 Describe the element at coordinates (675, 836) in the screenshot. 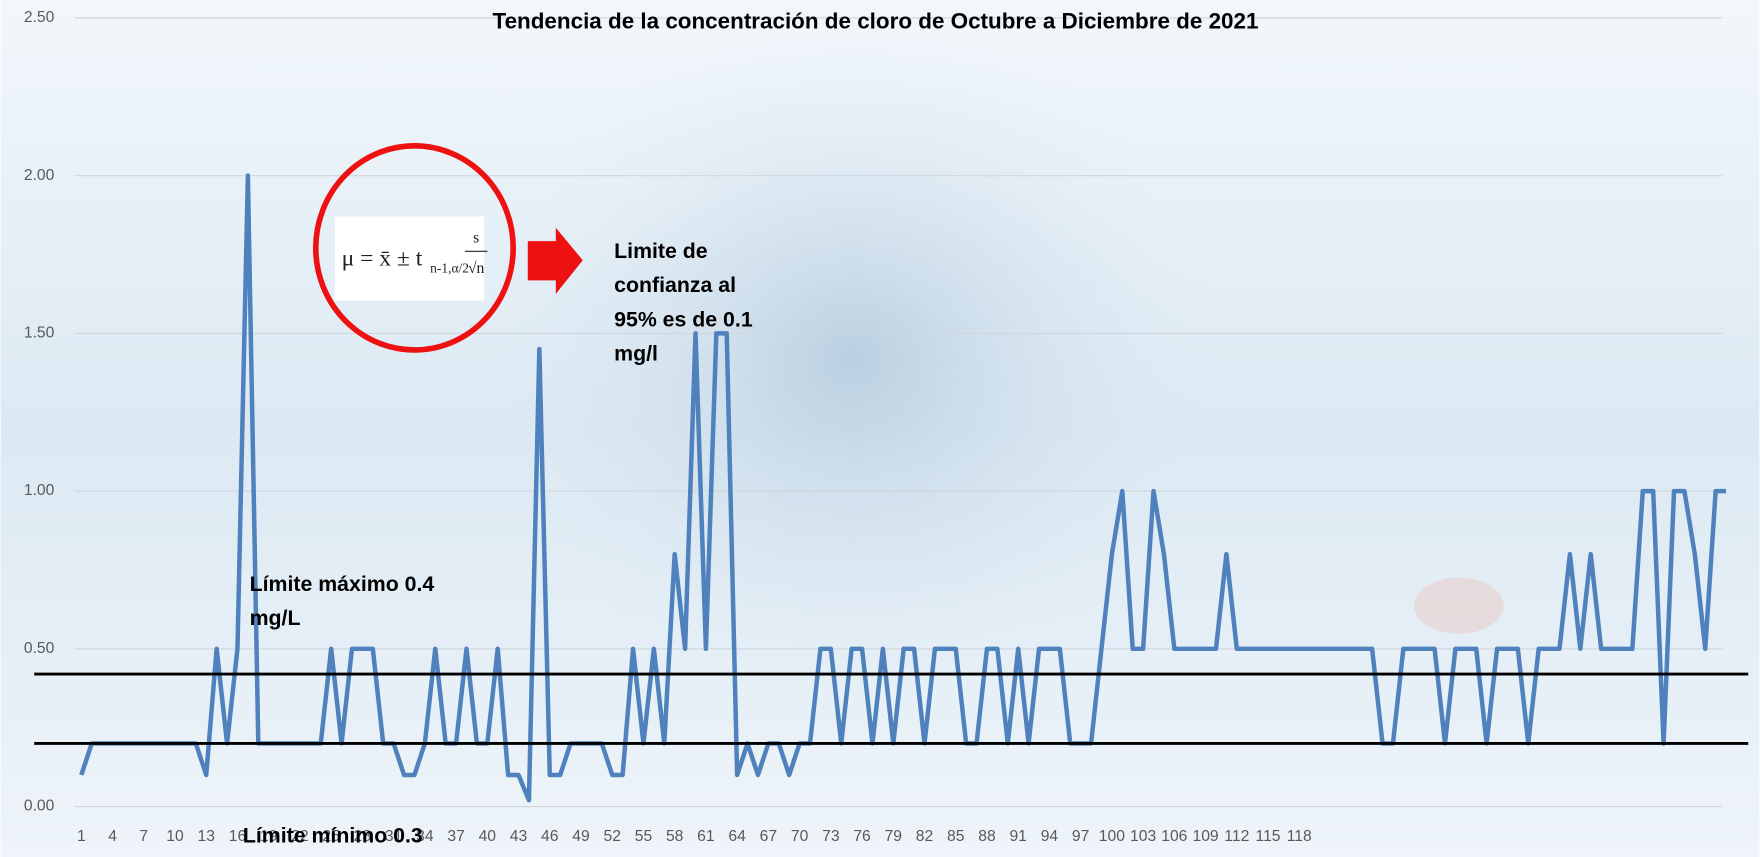

I see `x-tick-label: 58` at that location.